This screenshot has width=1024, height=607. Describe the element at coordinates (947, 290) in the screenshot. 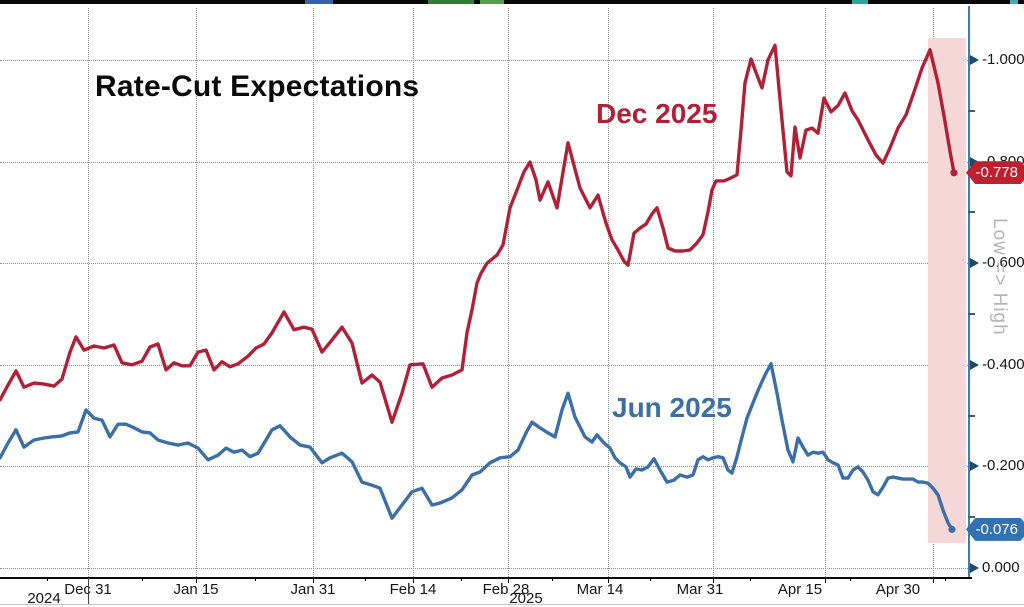

I see `highlight-band` at that location.